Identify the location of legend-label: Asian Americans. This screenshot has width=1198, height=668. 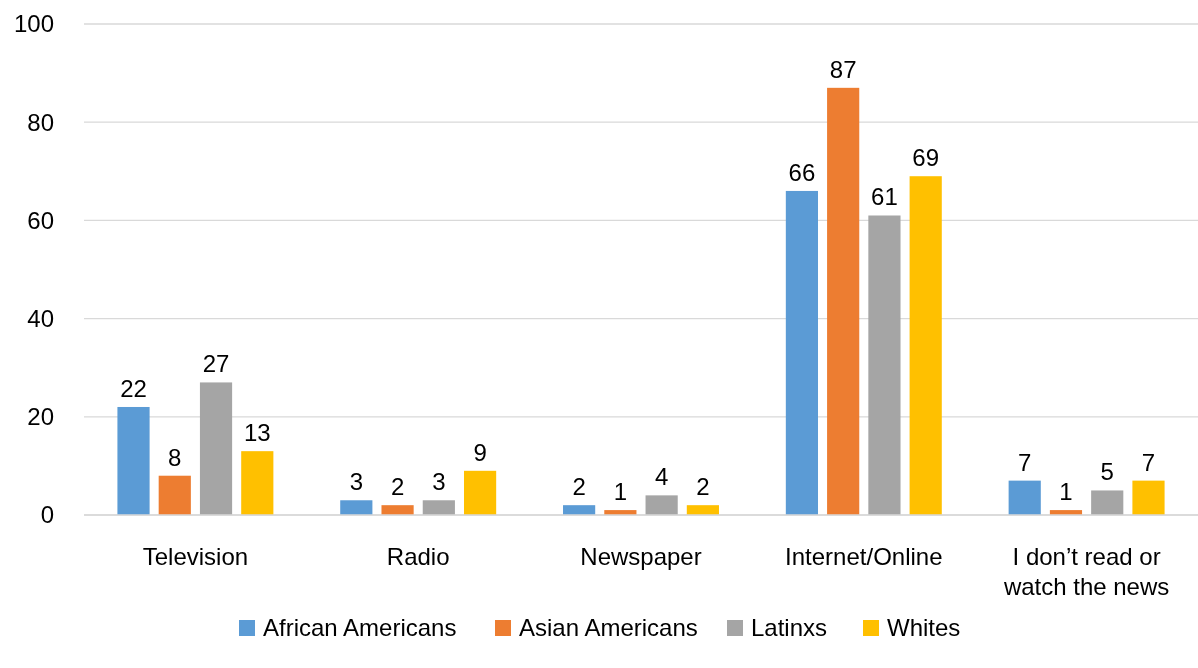
(608, 628).